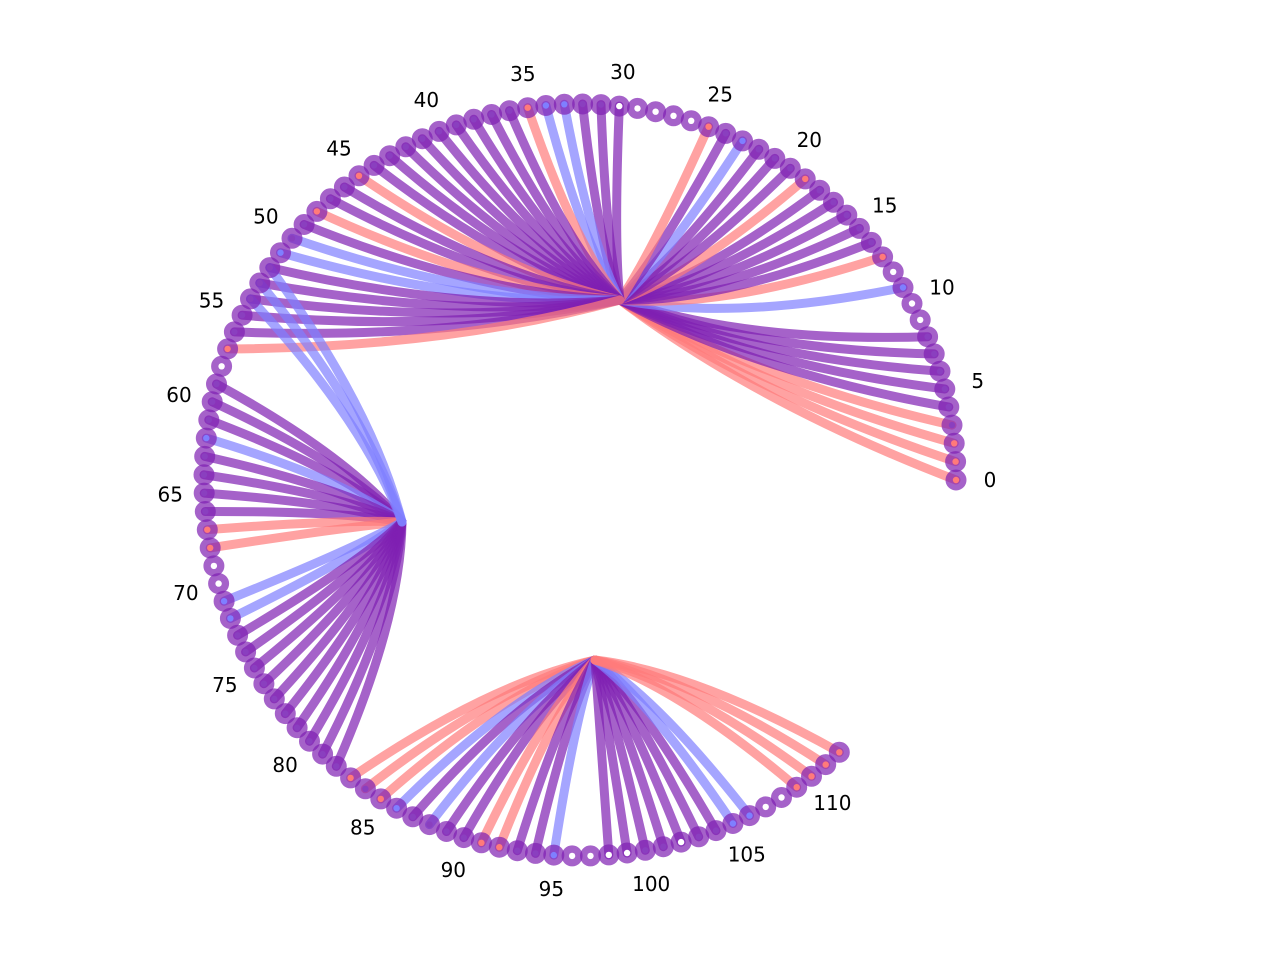 The width and height of the screenshot is (1280, 960). What do you see at coordinates (185, 593) in the screenshot?
I see `tick-label-70: 70` at bounding box center [185, 593].